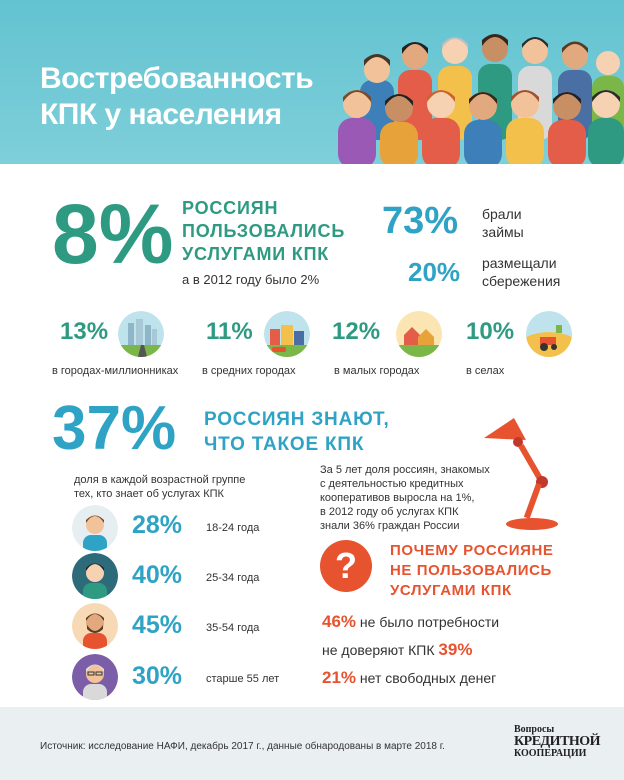  Describe the element at coordinates (346, 566) in the screenshot. I see `question-mark-icon: ?` at that location.